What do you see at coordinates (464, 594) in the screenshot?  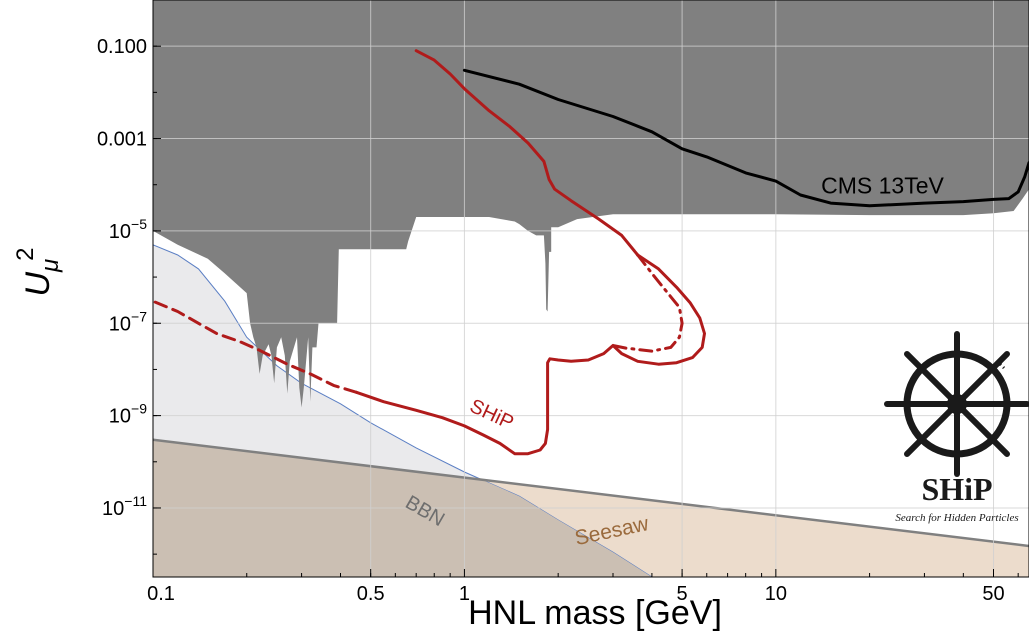 I see `x-tick-label-1: 1` at bounding box center [464, 594].